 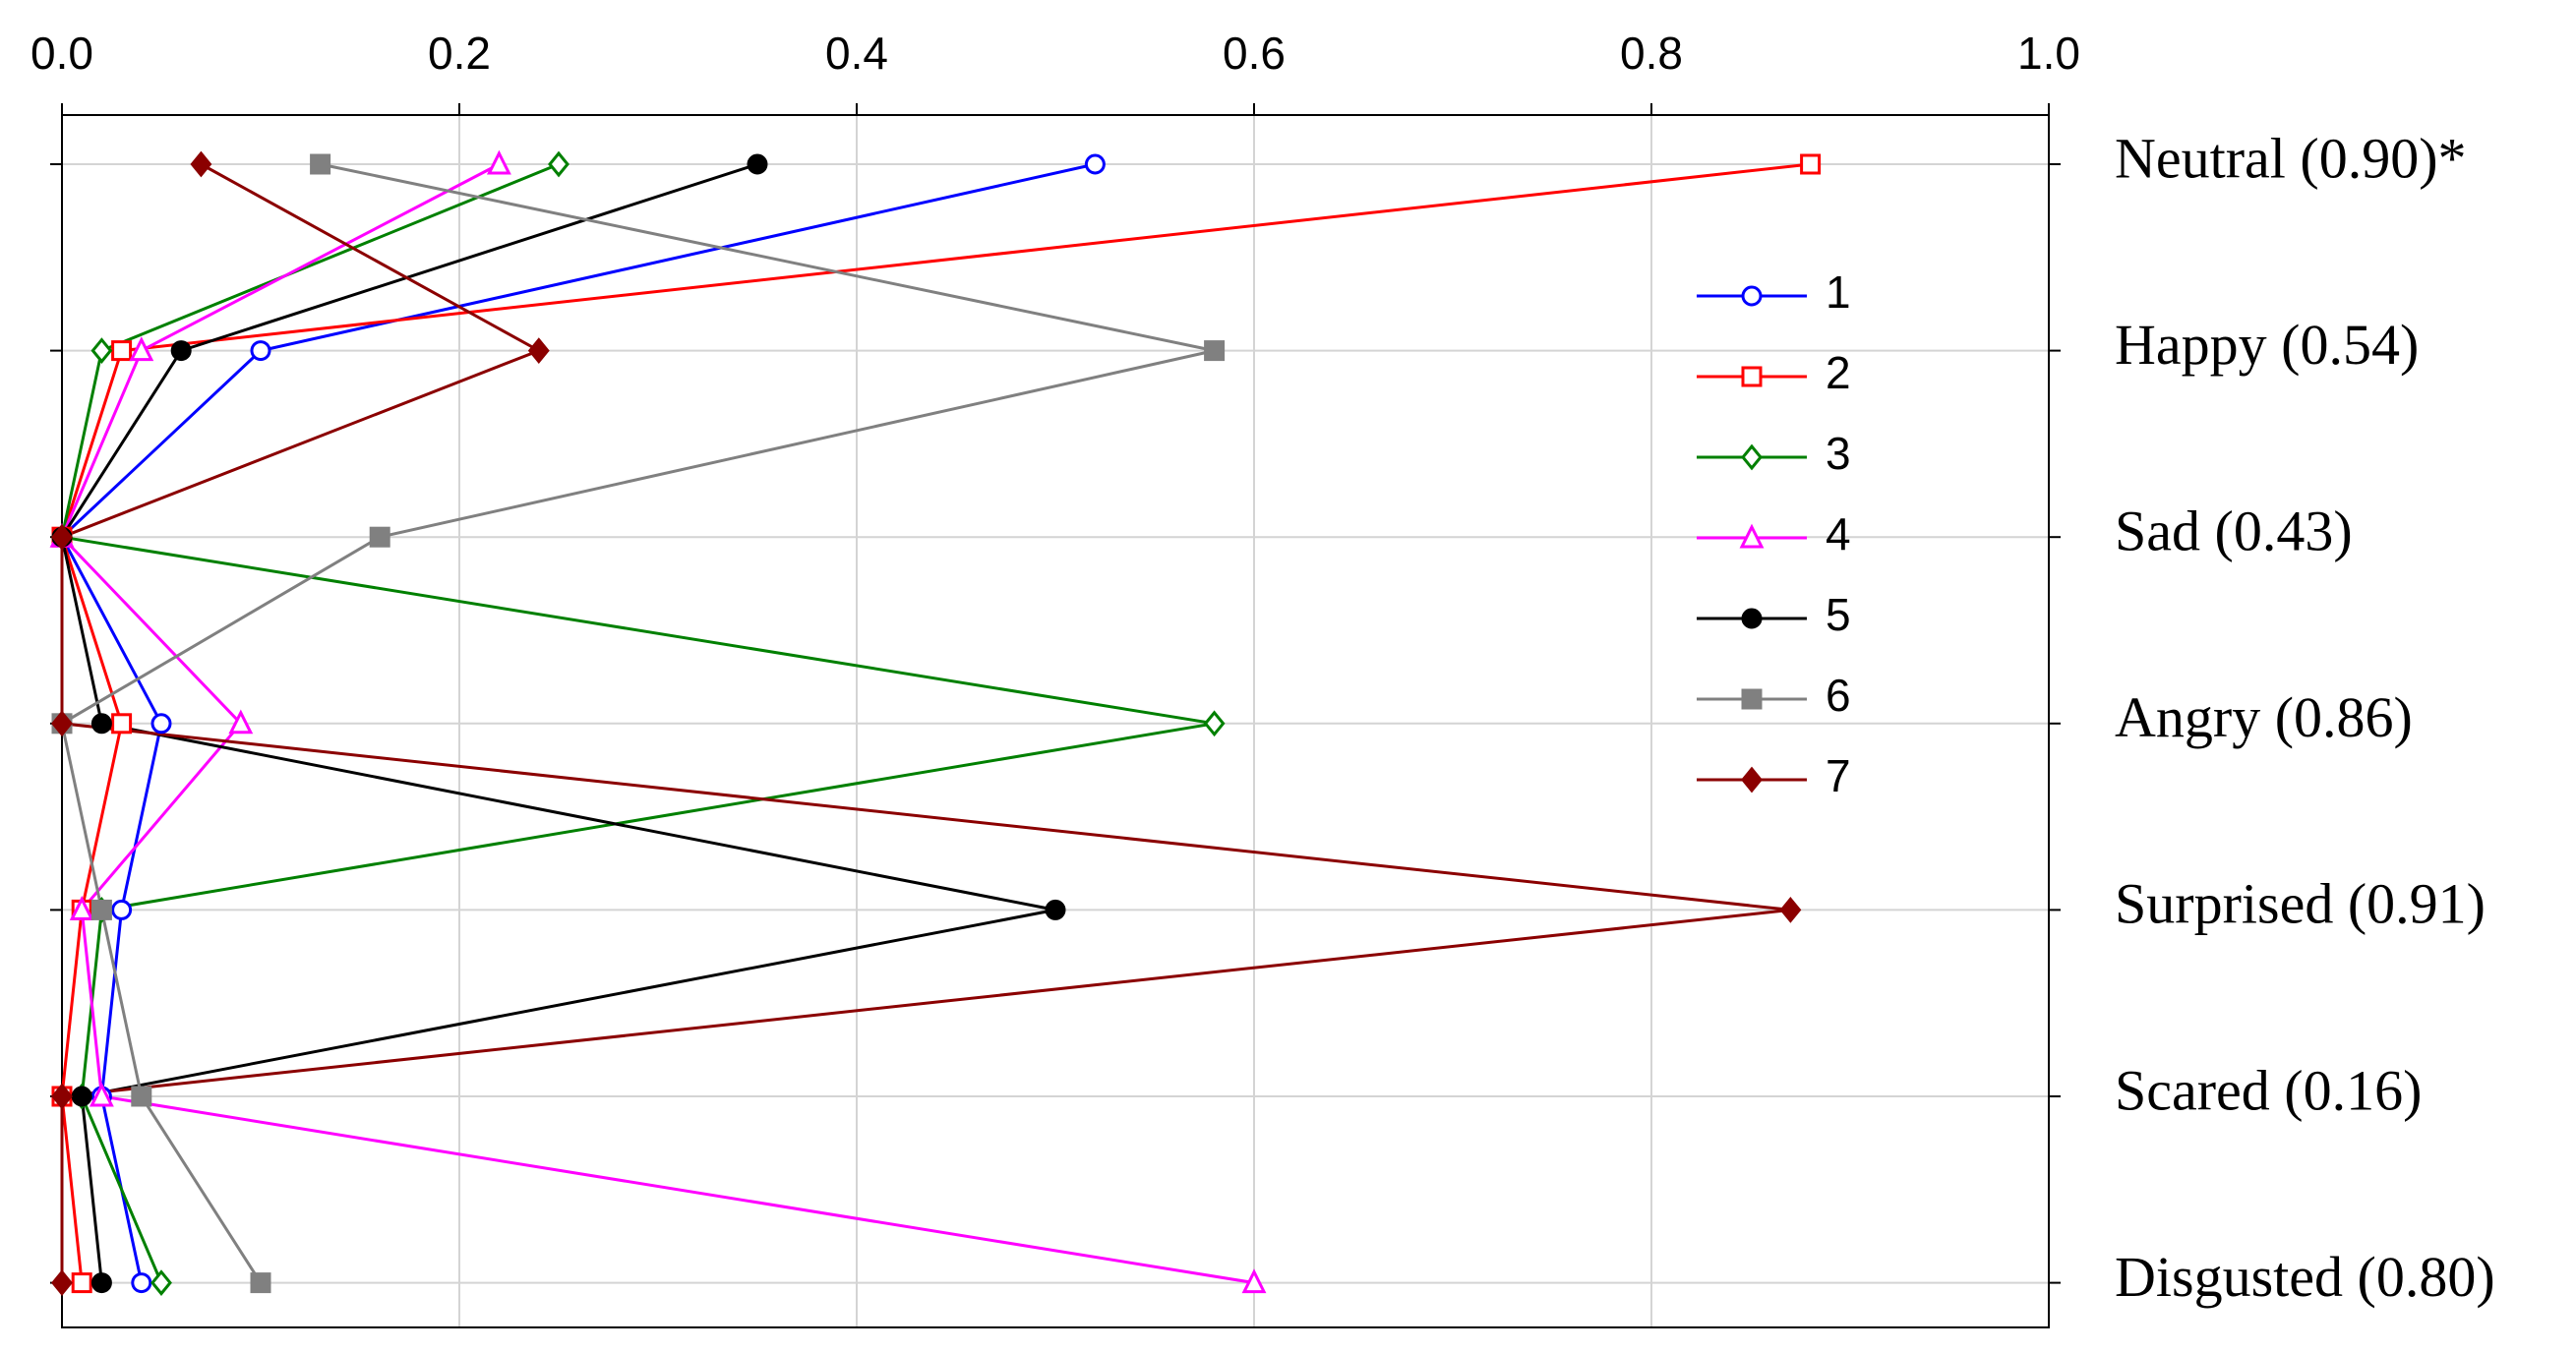 I want to click on x-tick-label: 1.0, so click(x=2048, y=54).